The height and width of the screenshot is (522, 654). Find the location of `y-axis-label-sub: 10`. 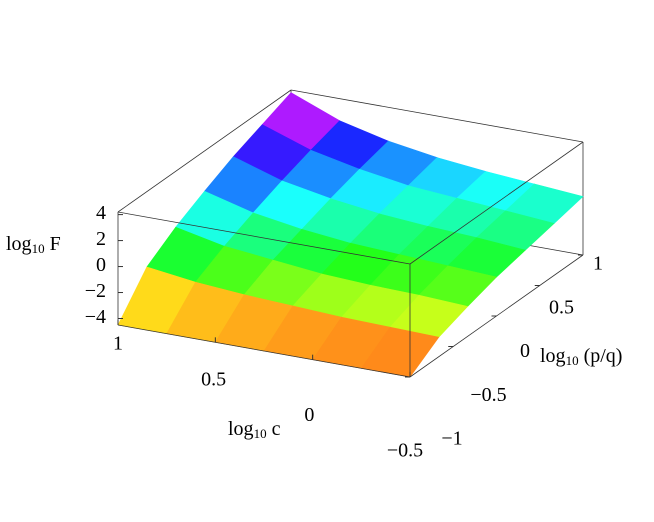

y-axis-label-sub: 10 is located at coordinates (572, 360).